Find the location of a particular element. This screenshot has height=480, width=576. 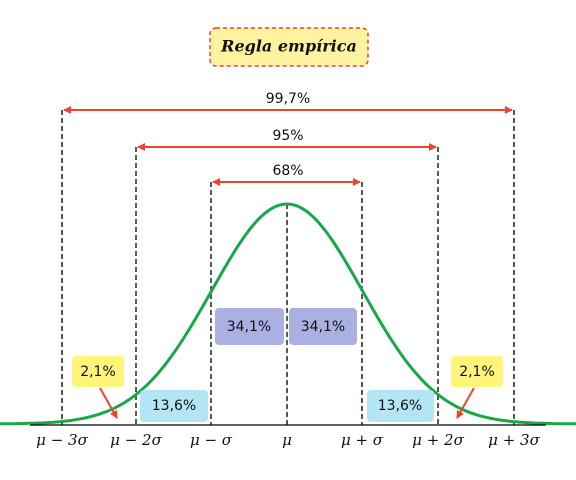

interval-label: 99,7% is located at coordinates (288, 99).